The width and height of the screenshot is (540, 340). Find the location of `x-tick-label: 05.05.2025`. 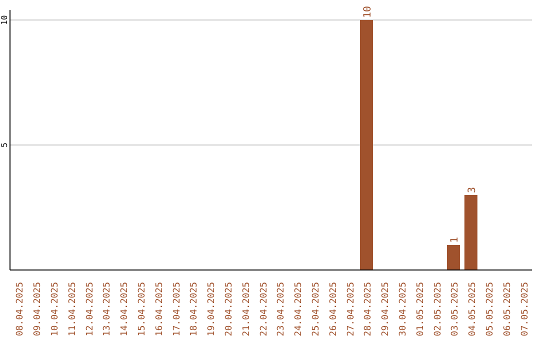

x-tick-label: 05.05.2025 is located at coordinates (491, 309).